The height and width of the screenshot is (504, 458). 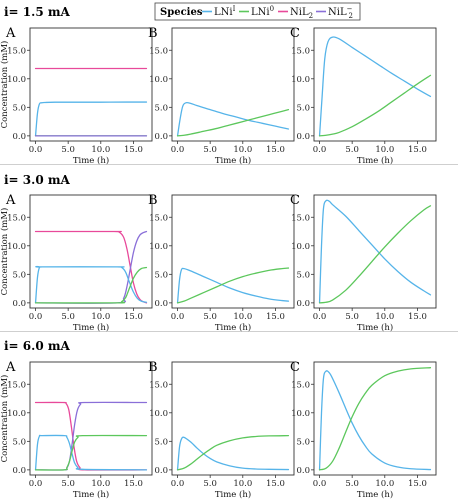 What do you see at coordinates (178, 317) in the screenshot?
I see `x-tick-label-r2-b-0: 0.0` at bounding box center [178, 317].